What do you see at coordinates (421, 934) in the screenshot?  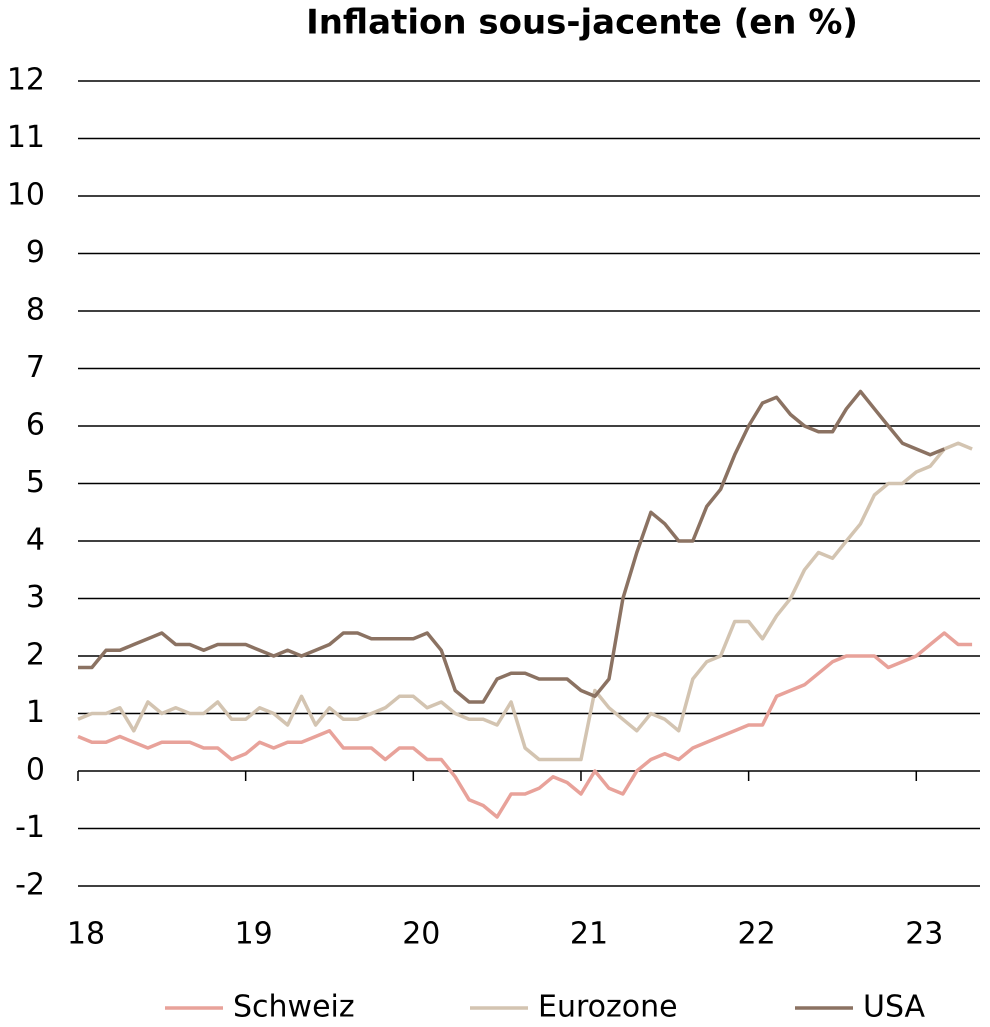 I see `x-tick-label: 20` at bounding box center [421, 934].